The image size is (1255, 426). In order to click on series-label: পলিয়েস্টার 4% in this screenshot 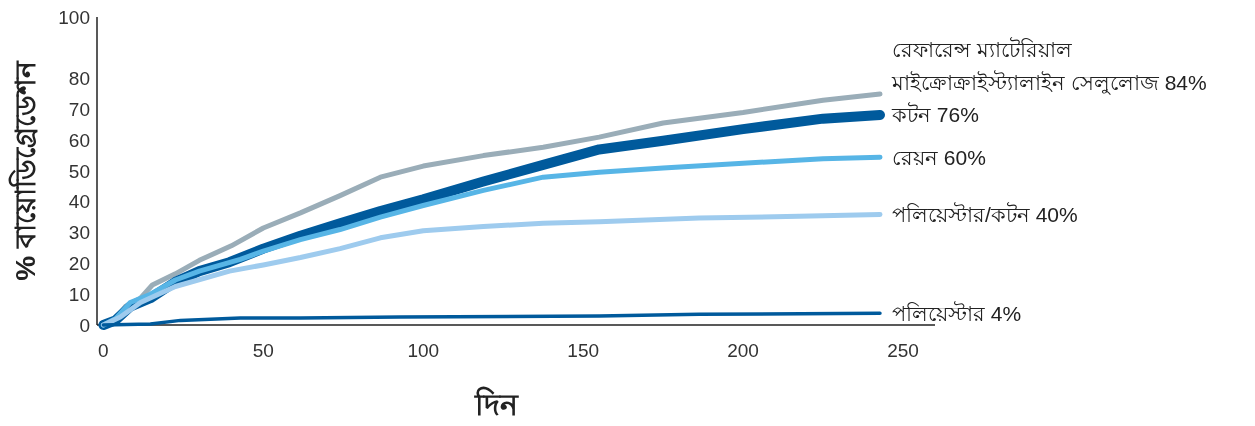, I will do `click(956, 312)`.